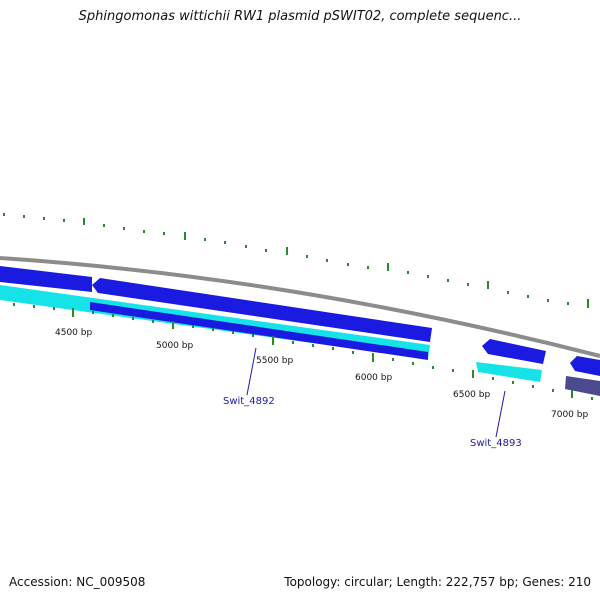 This screenshot has width=600, height=600. I want to click on ruler-label-7000: 7000 bp, so click(569, 415).